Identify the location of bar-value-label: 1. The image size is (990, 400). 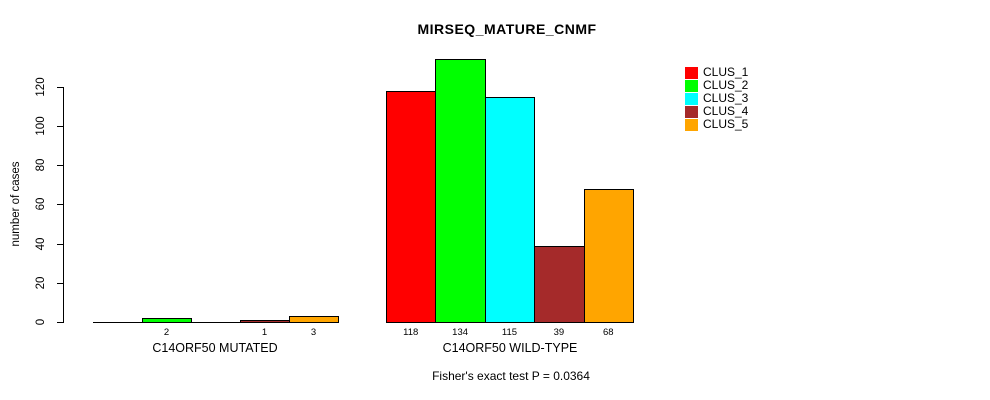
(264, 332).